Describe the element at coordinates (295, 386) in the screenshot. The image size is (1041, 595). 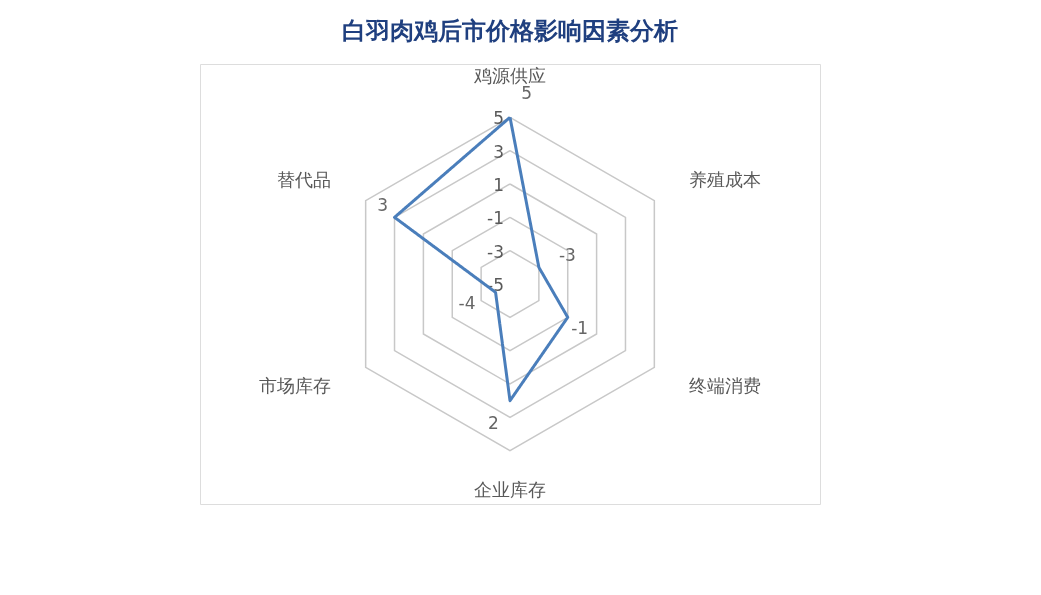
I see `spoke-label: 市场库存` at that location.